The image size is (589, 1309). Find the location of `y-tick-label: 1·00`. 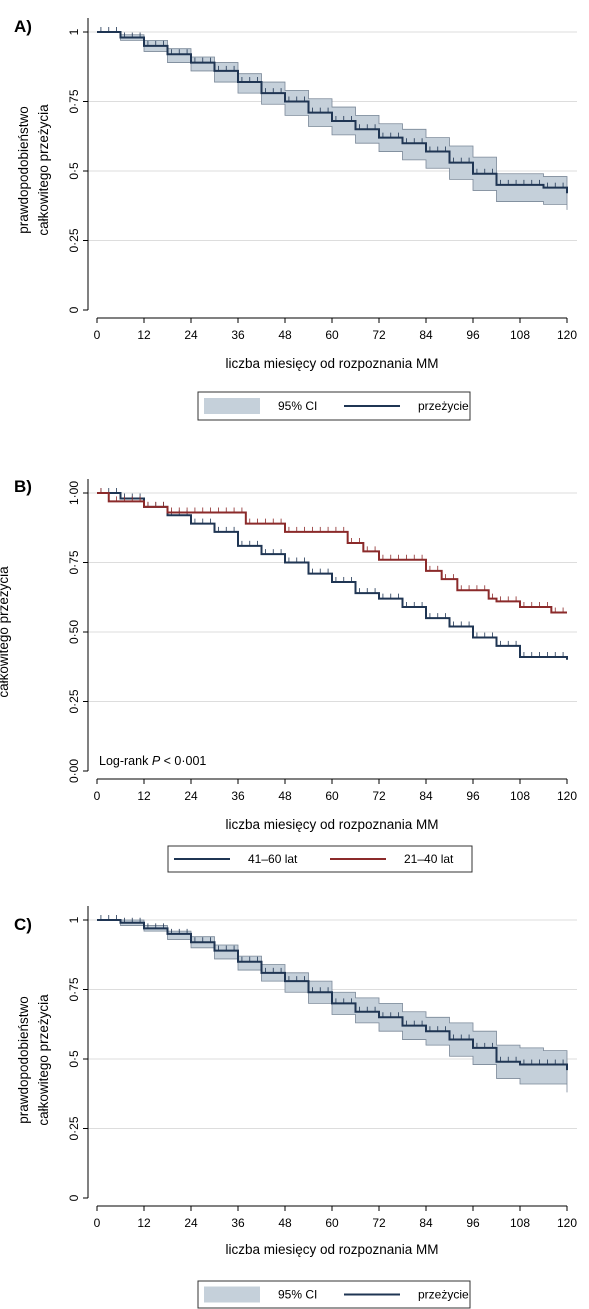

y-tick-label: 1·00 is located at coordinates (74, 493).